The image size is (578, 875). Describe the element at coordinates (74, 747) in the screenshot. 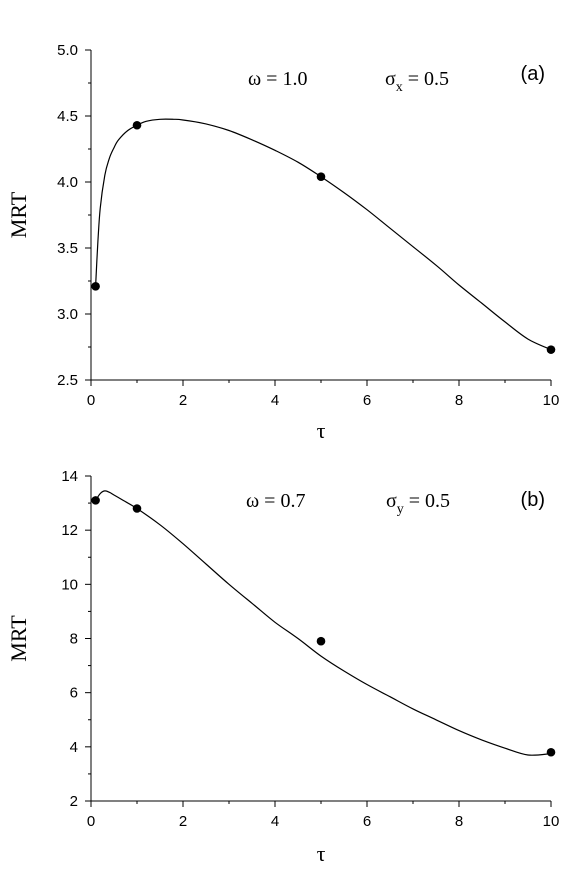

I see `y-tick-label: 4` at that location.